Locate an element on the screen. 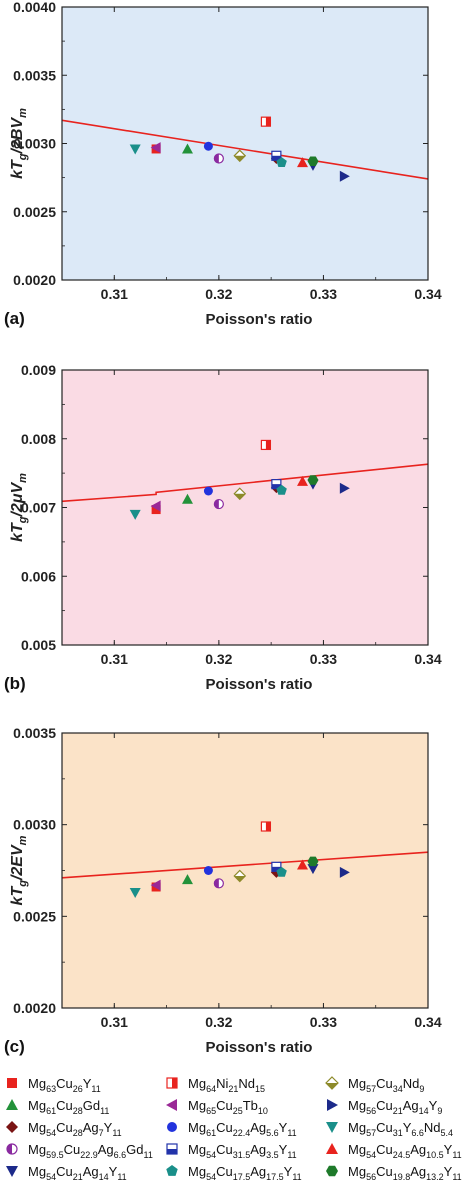 The width and height of the screenshot is (474, 1191). legend-item: Mg54Cu17.5Ag17.5Y11 is located at coordinates (234, 1173).